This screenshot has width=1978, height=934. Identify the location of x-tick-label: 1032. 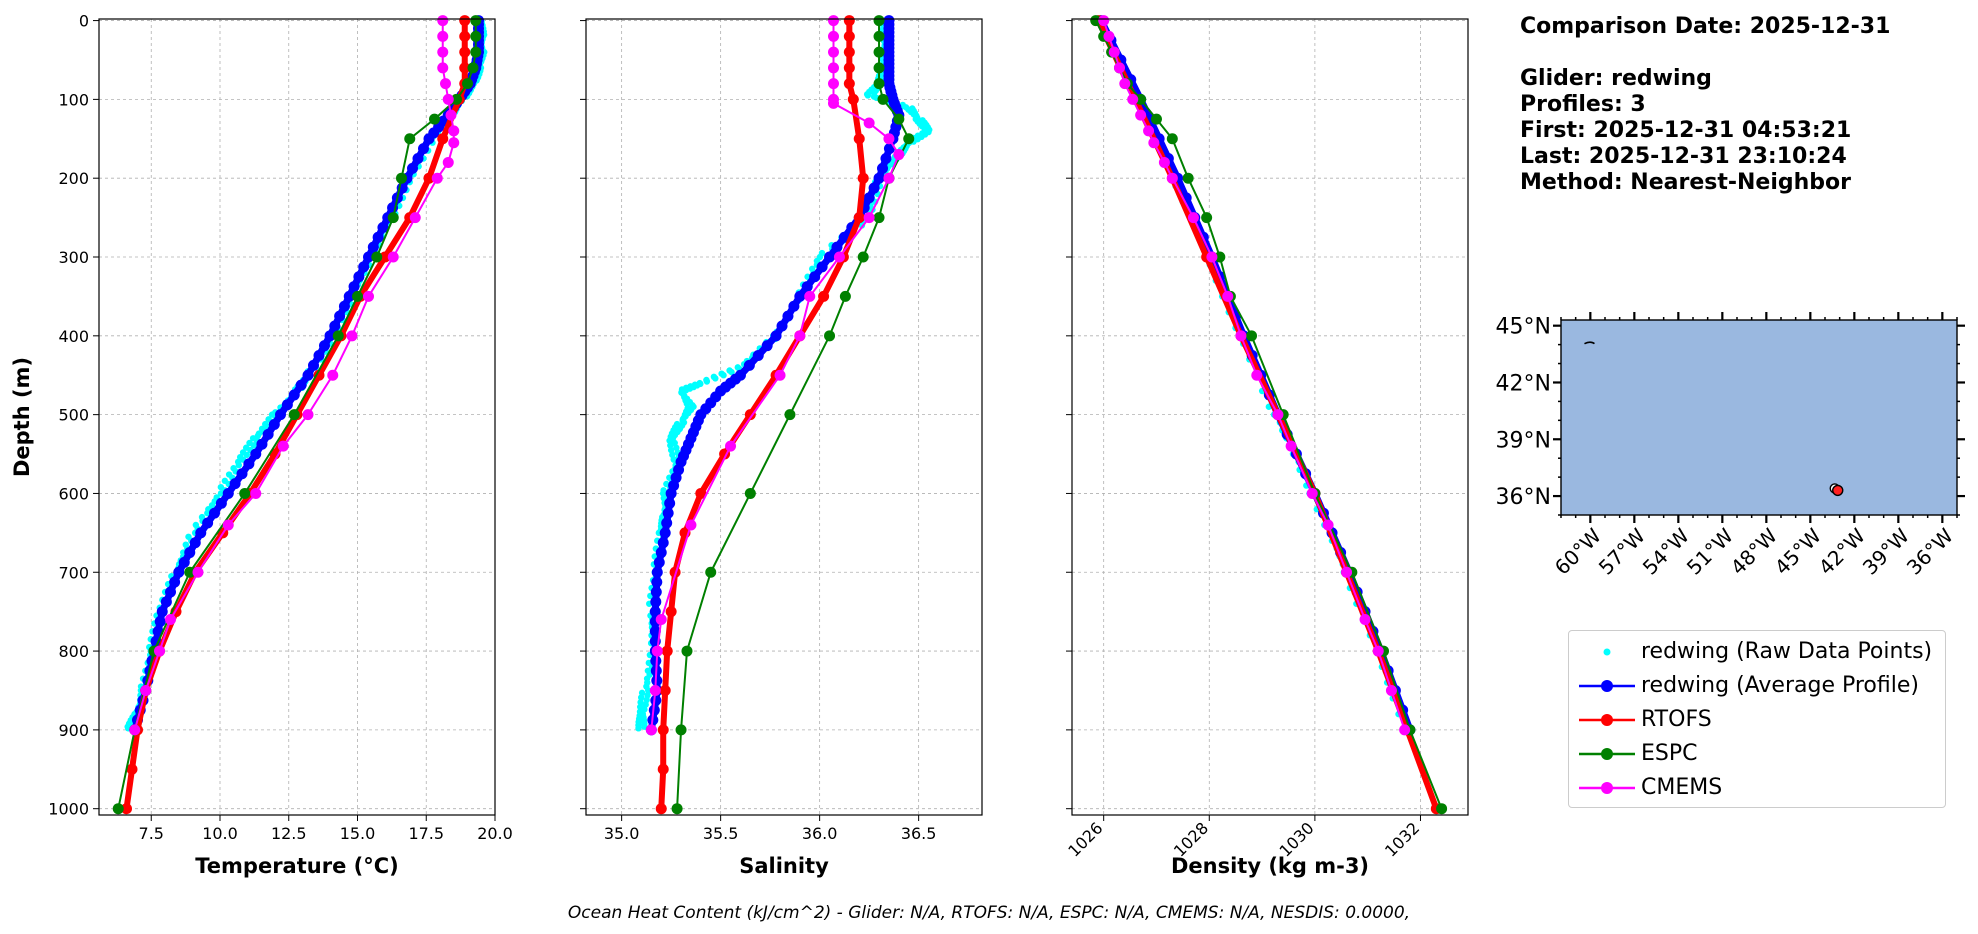
(1402, 839).